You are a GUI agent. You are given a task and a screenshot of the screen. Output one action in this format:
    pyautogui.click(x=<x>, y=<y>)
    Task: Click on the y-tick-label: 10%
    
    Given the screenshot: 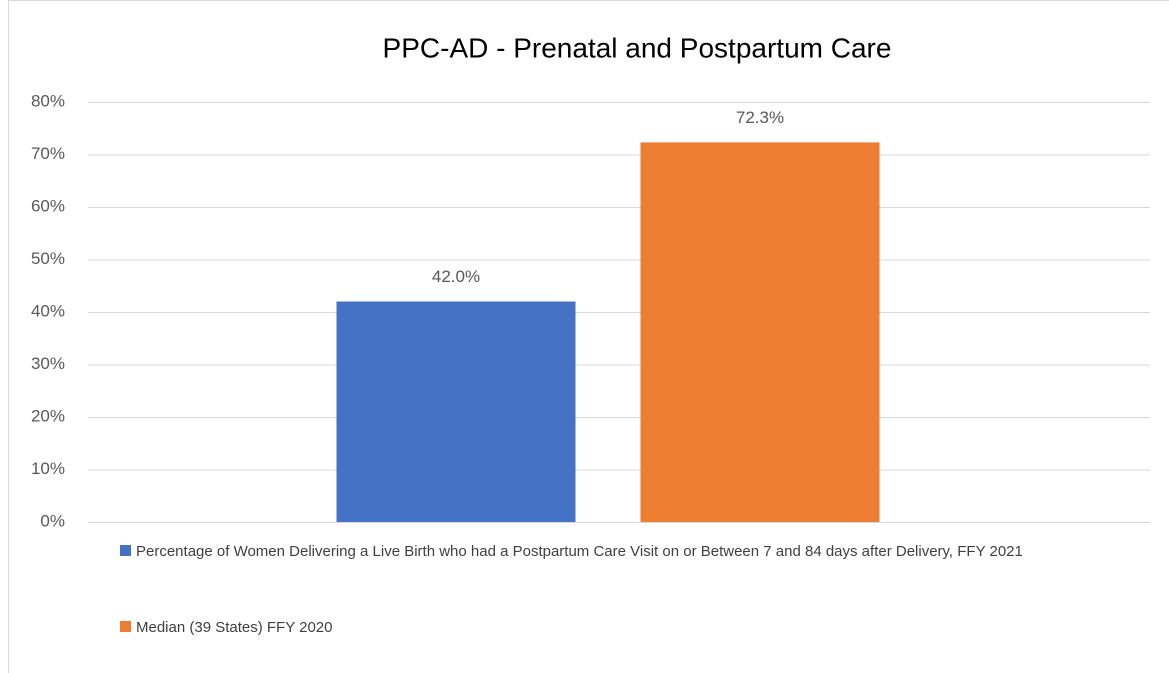 What is the action you would take?
    pyautogui.click(x=48, y=468)
    